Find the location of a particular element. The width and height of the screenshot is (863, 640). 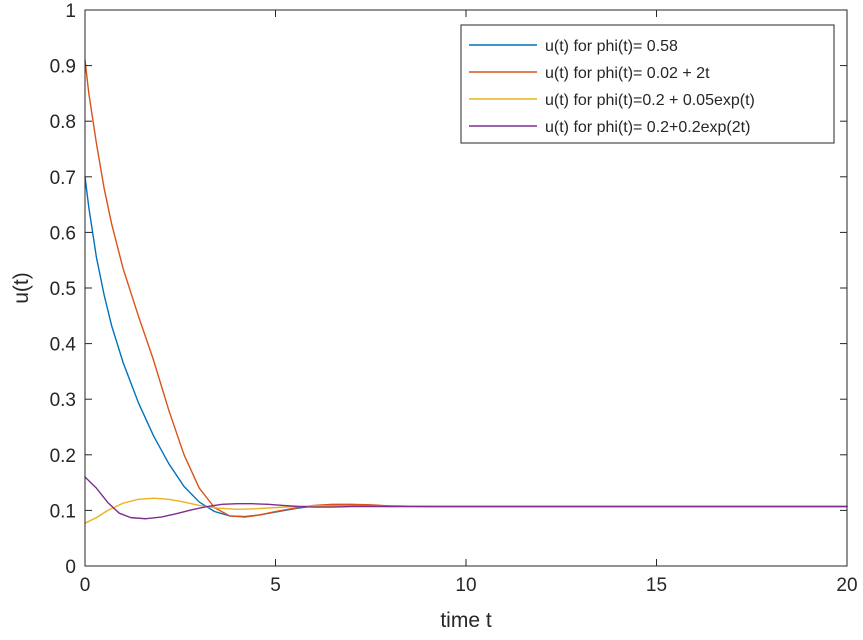

y-tick-label: 0.4 is located at coordinates (63, 345).